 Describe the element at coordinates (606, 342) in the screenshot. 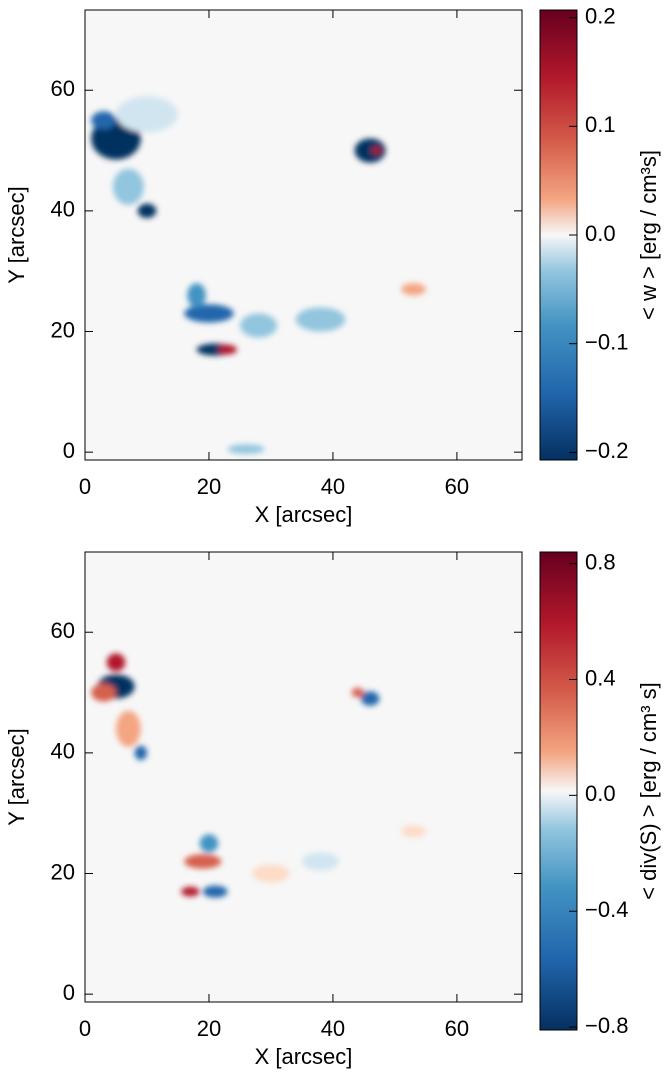

I see `colorbar-tick-label: −0.1` at that location.